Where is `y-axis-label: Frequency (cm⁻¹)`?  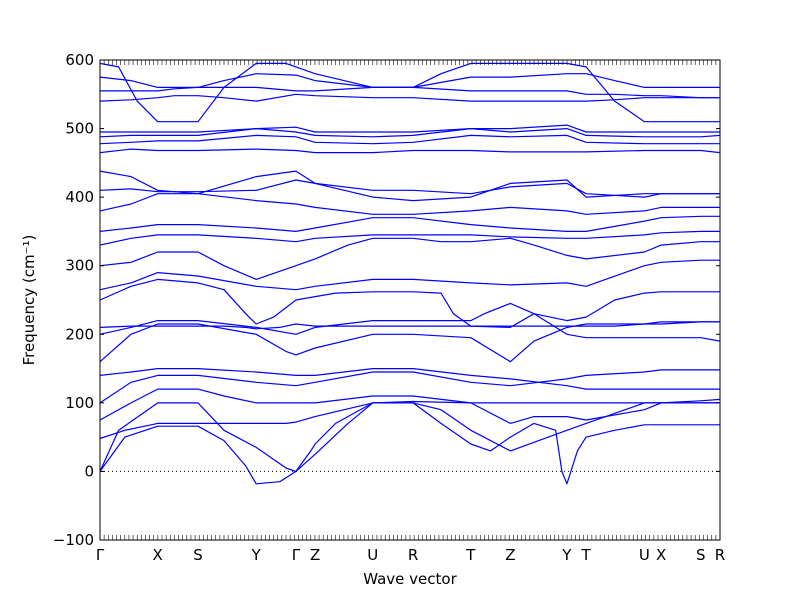 y-axis-label: Frequency (cm⁻¹) is located at coordinates (29, 300).